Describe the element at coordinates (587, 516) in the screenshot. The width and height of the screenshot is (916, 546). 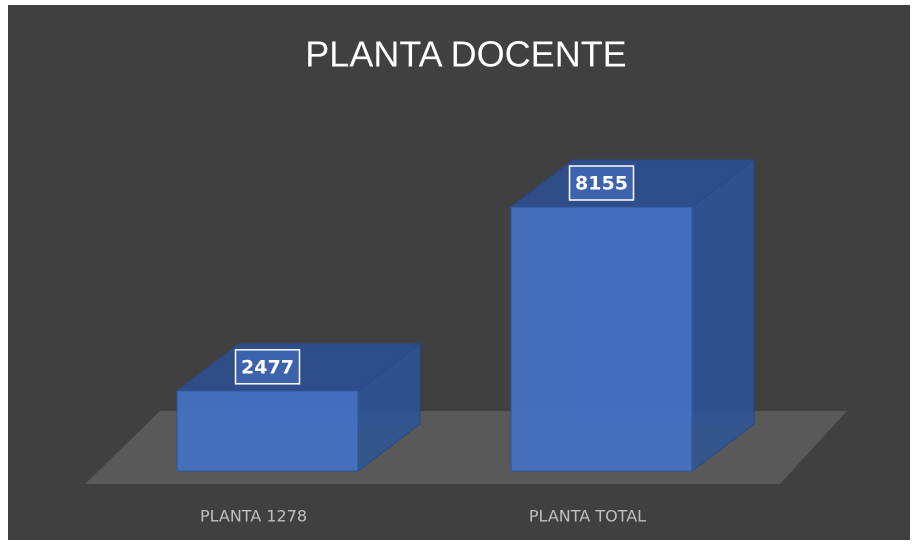
I see `x-tick-label: PLANTA TOTAL` at that location.